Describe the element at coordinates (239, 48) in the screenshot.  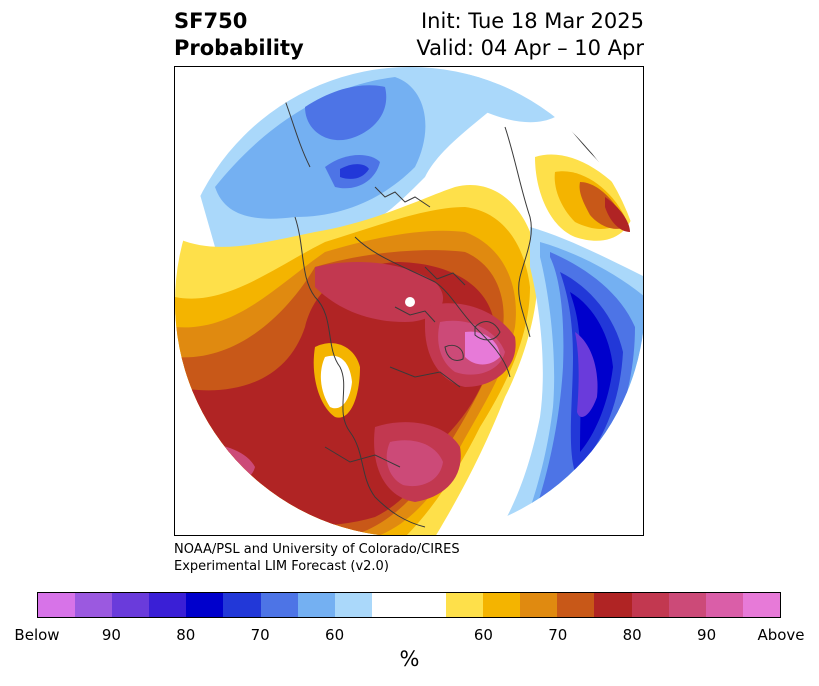
I see `variable-type: Probability` at that location.